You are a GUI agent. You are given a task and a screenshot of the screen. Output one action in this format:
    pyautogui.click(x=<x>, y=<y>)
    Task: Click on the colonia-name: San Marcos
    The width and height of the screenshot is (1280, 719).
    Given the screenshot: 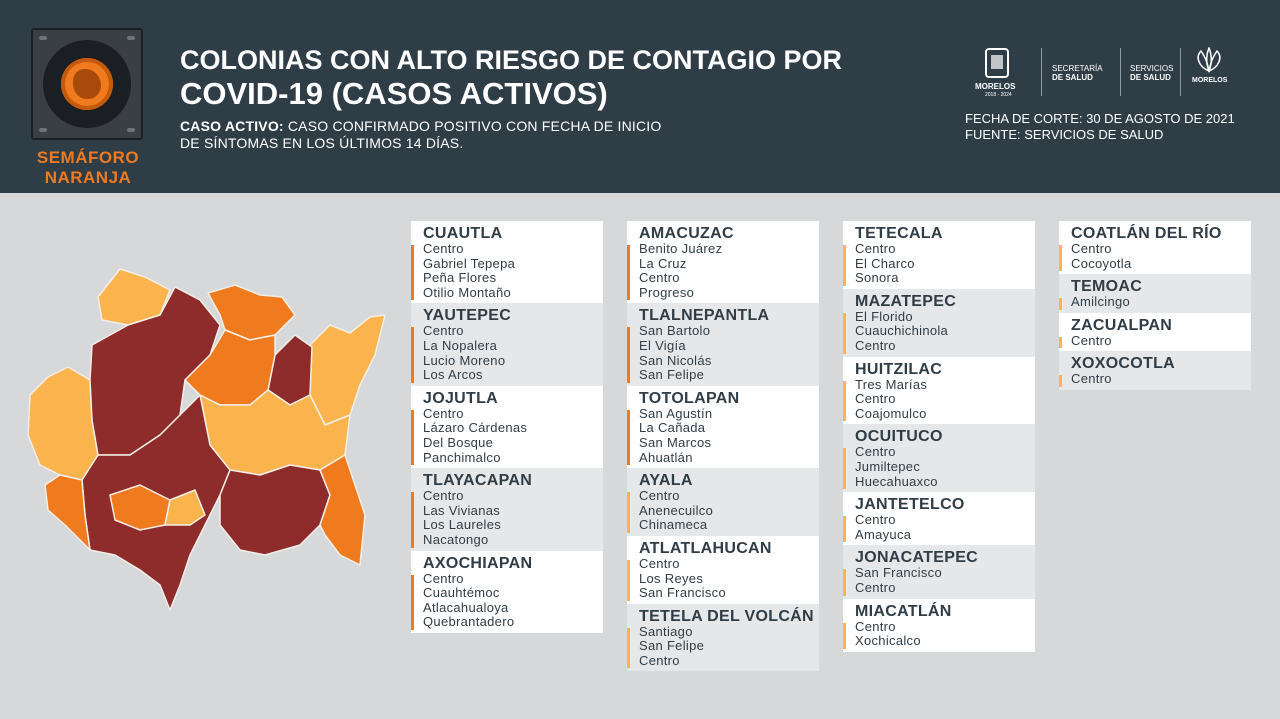 What is the action you would take?
    pyautogui.click(x=675, y=442)
    